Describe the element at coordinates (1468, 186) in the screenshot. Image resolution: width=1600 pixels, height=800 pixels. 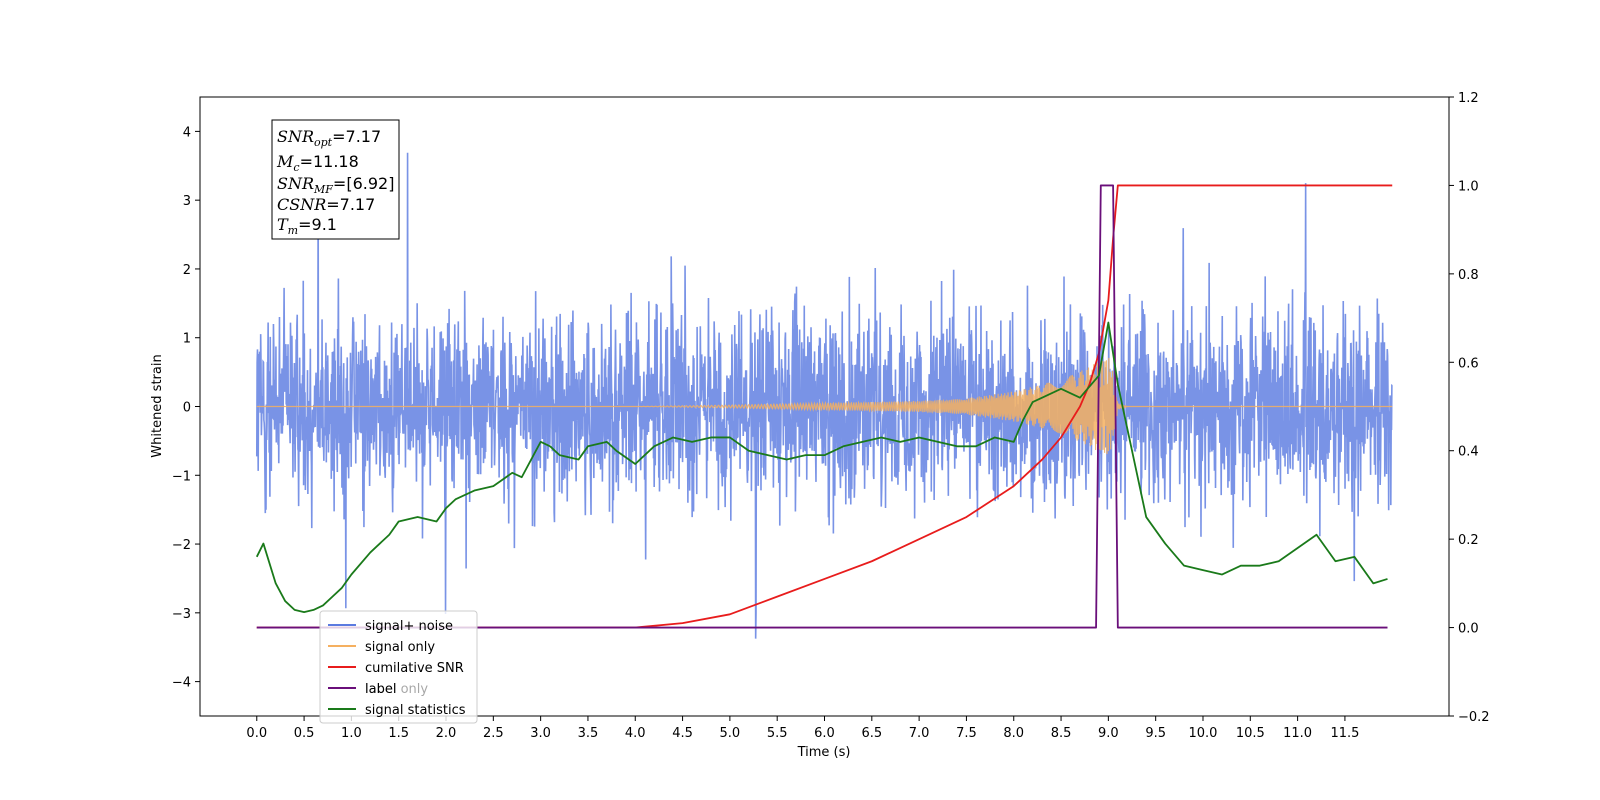
I see `y2-tick-label: 1.0` at that location.